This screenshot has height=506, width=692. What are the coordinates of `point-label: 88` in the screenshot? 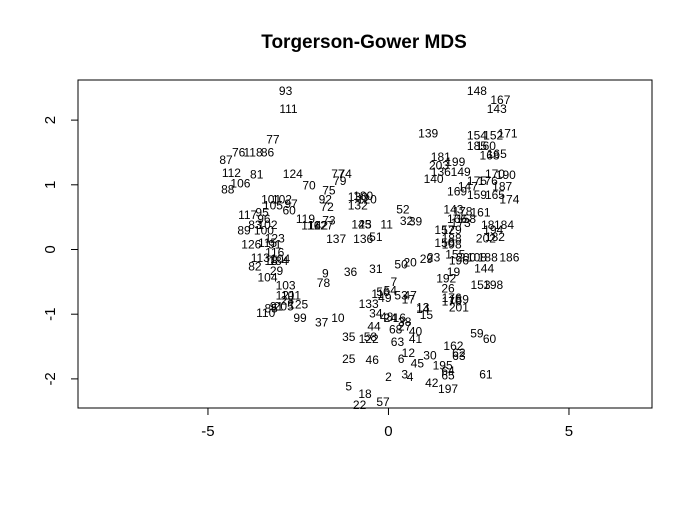 It's located at (228, 189).